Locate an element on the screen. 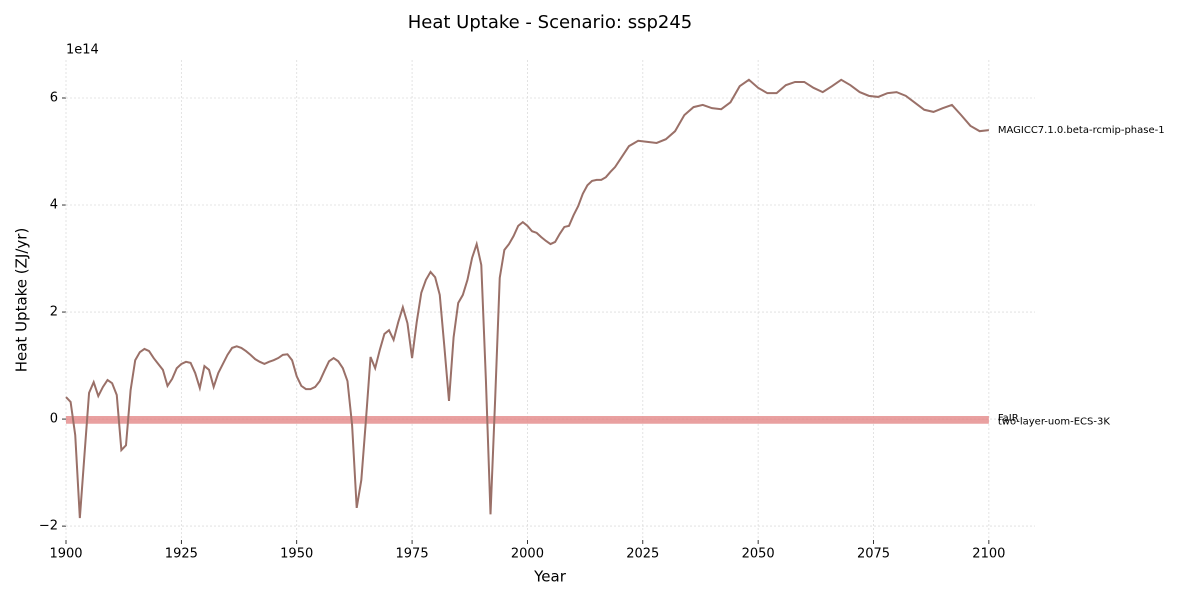 The height and width of the screenshot is (600, 1200). x-tick-label: 2075 is located at coordinates (873, 554).